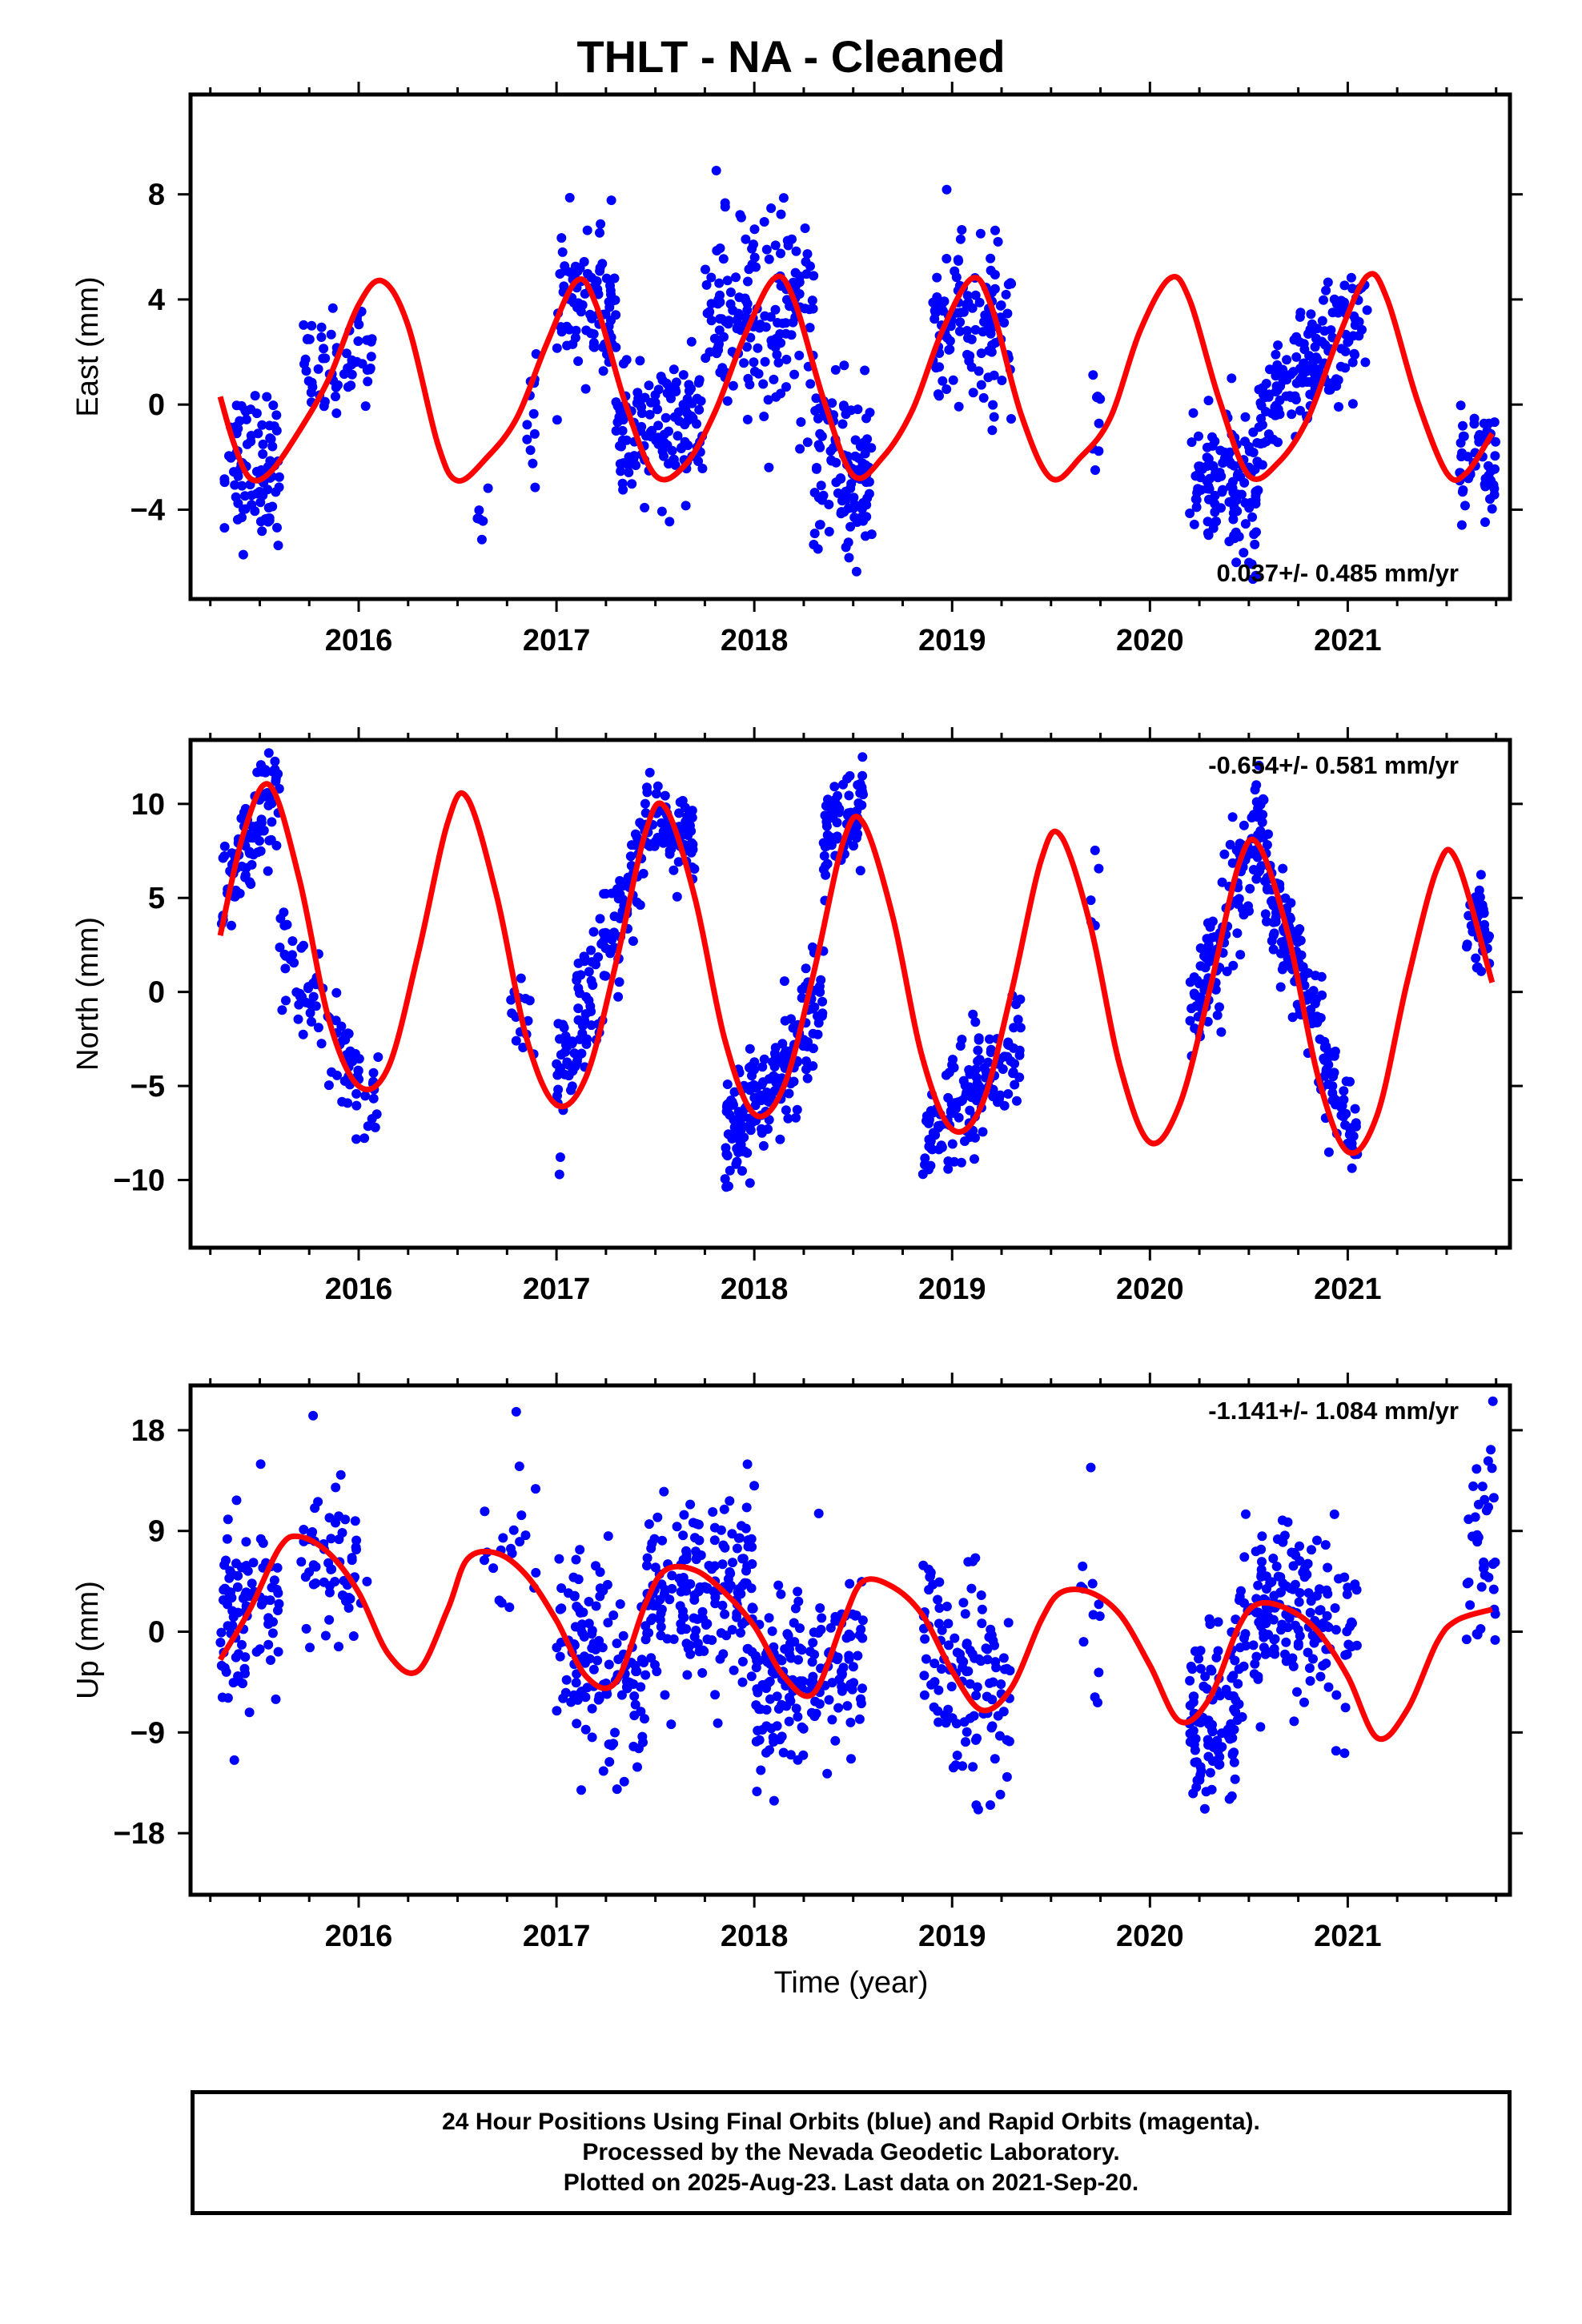 This screenshot has width=1582, height=2324. I want to click on y-tick-label: 0, so click(156, 405).